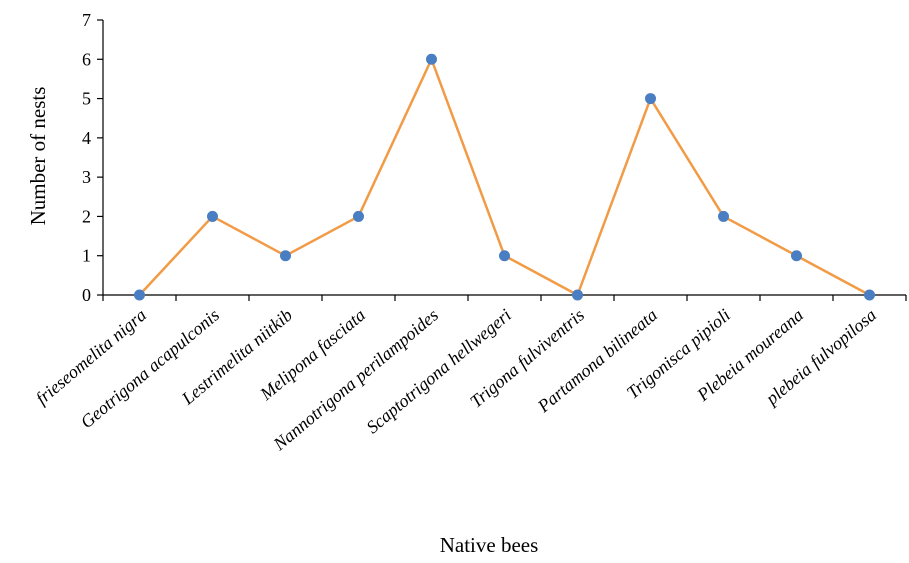 This screenshot has width=909, height=563. What do you see at coordinates (86, 256) in the screenshot?
I see `y-tick-label: 1` at bounding box center [86, 256].